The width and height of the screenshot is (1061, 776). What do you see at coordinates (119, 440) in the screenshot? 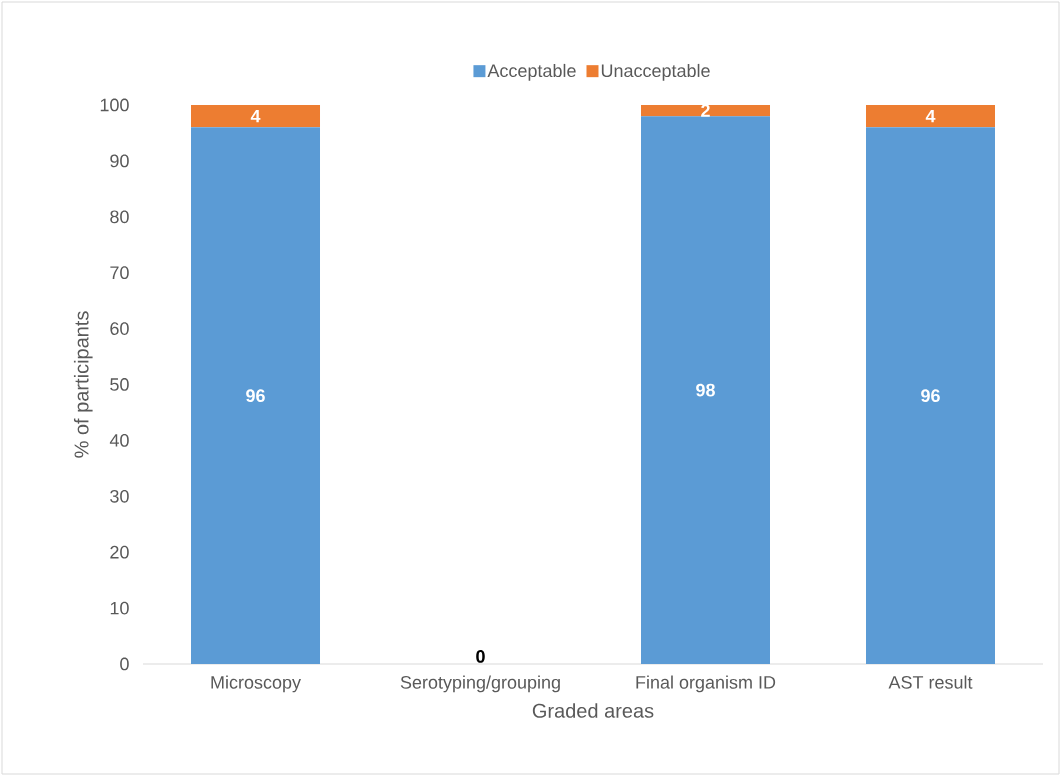
I see `y-tick-label: 40` at bounding box center [119, 440].